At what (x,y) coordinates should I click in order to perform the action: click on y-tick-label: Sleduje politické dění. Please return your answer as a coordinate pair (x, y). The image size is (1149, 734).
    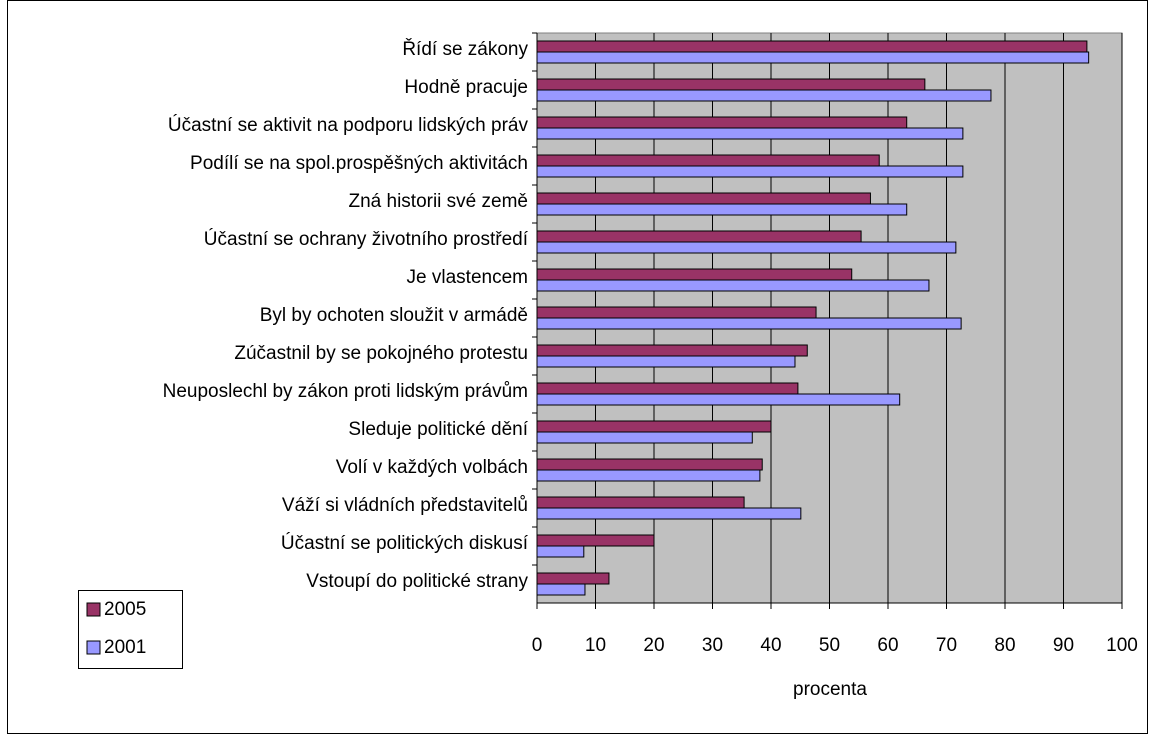
    Looking at the image, I should click on (438, 429).